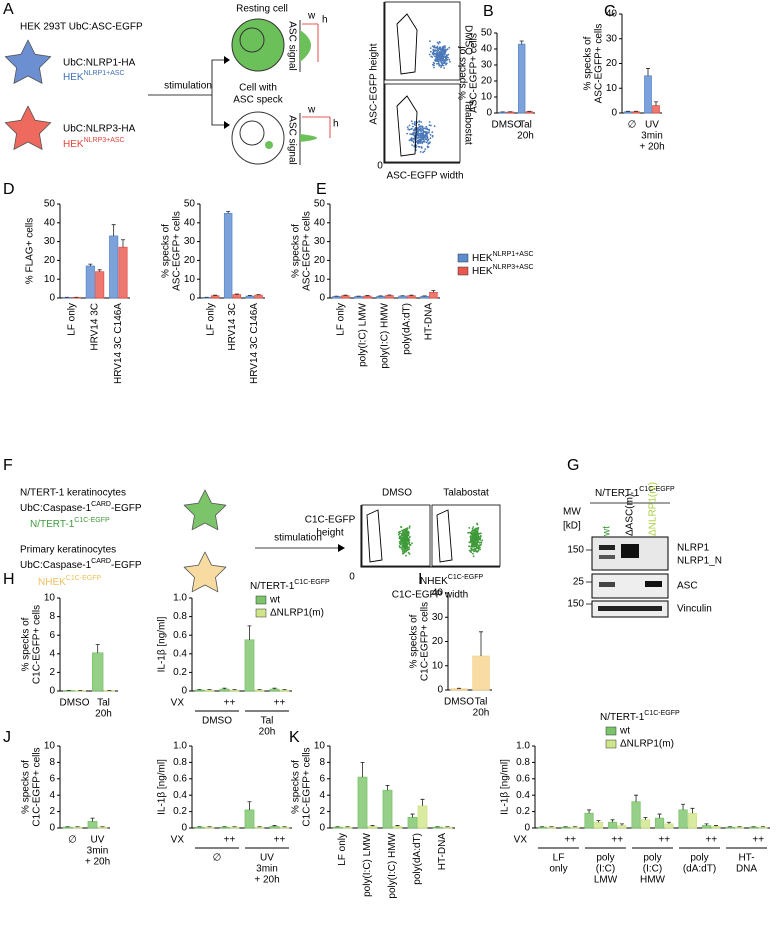  Describe the element at coordinates (28, 61) in the screenshot. I see `cell-shape` at that location.